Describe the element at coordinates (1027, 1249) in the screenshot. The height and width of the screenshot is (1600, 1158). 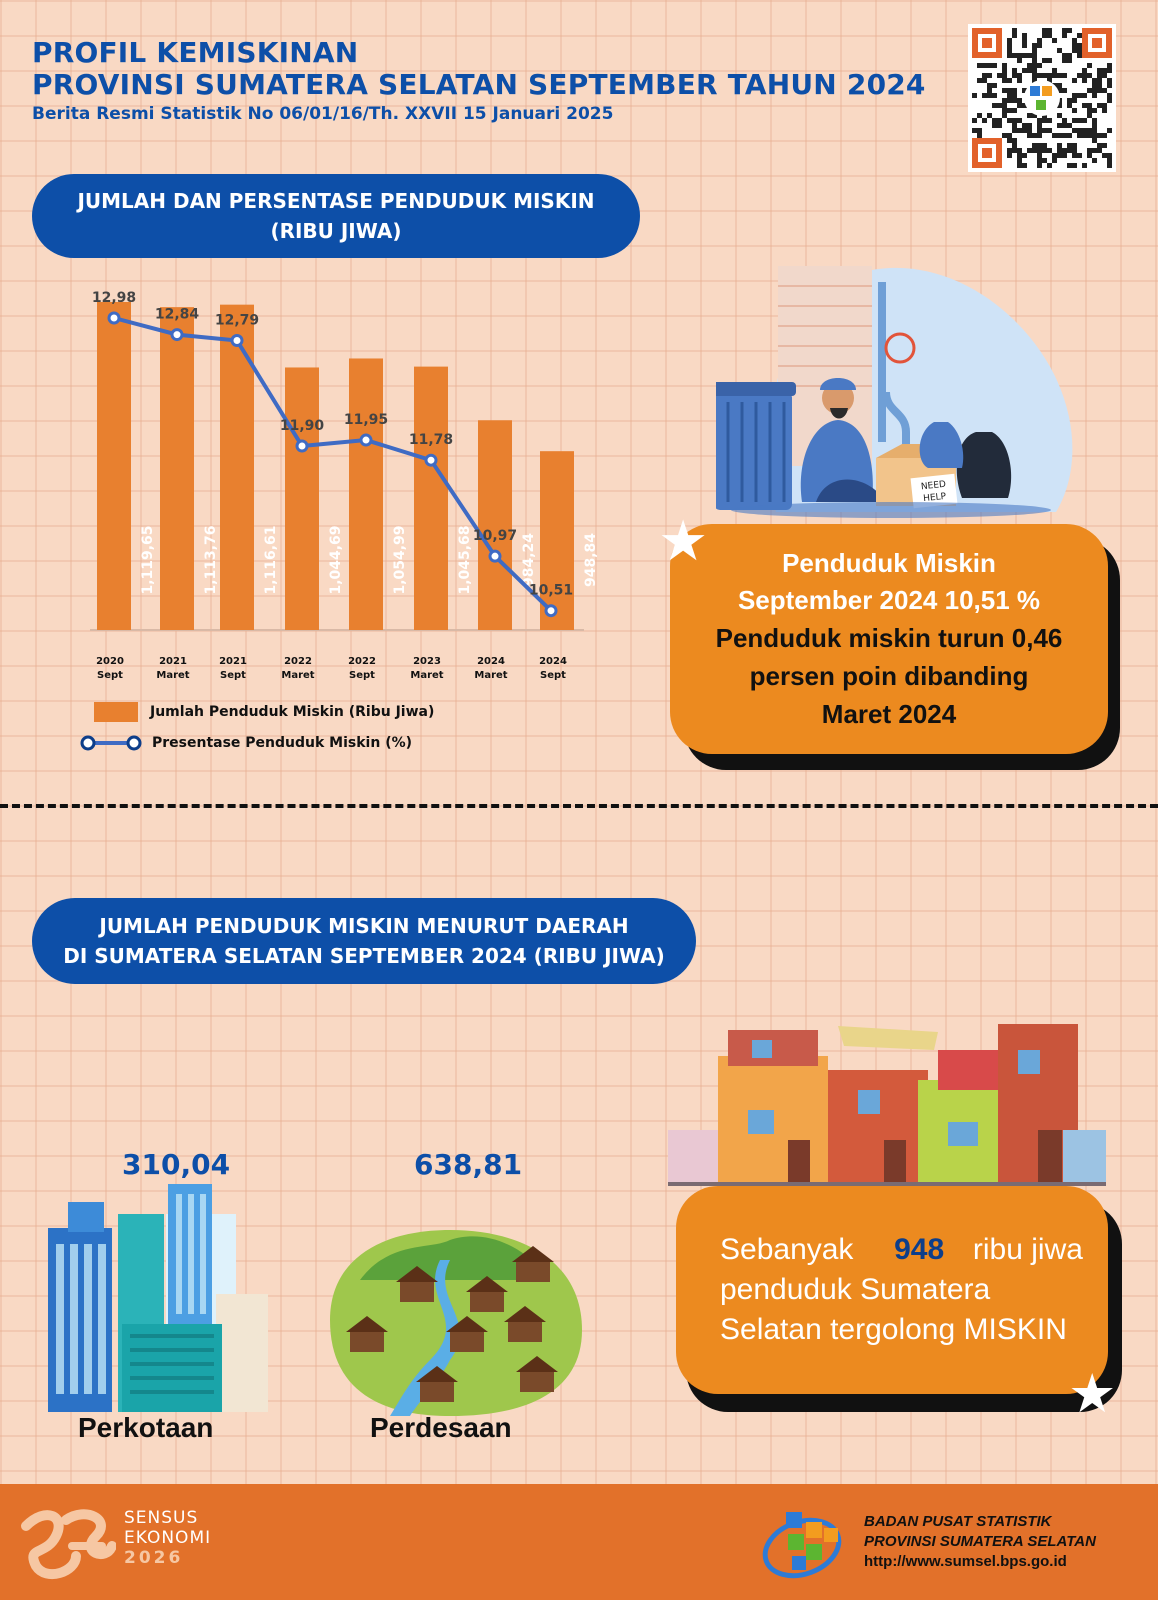
I see `card2-suffix: ribu jiwa` at that location.